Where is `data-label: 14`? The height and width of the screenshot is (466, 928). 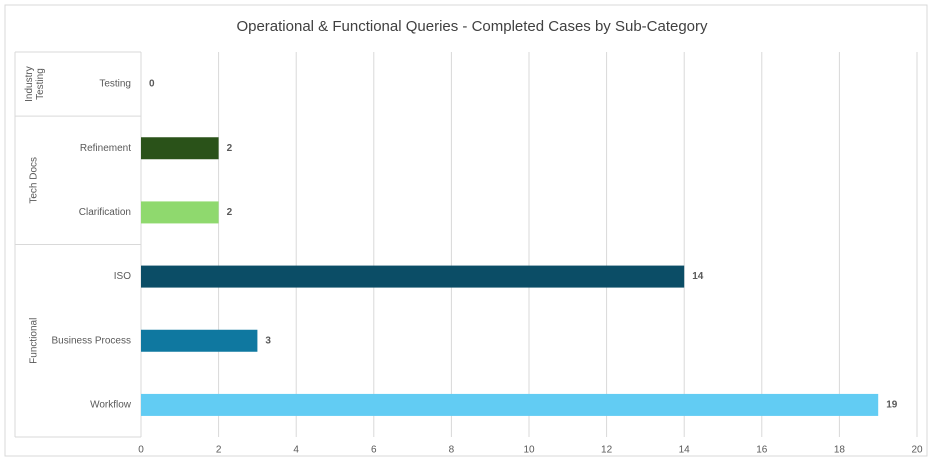
data-label: 14 is located at coordinates (698, 276).